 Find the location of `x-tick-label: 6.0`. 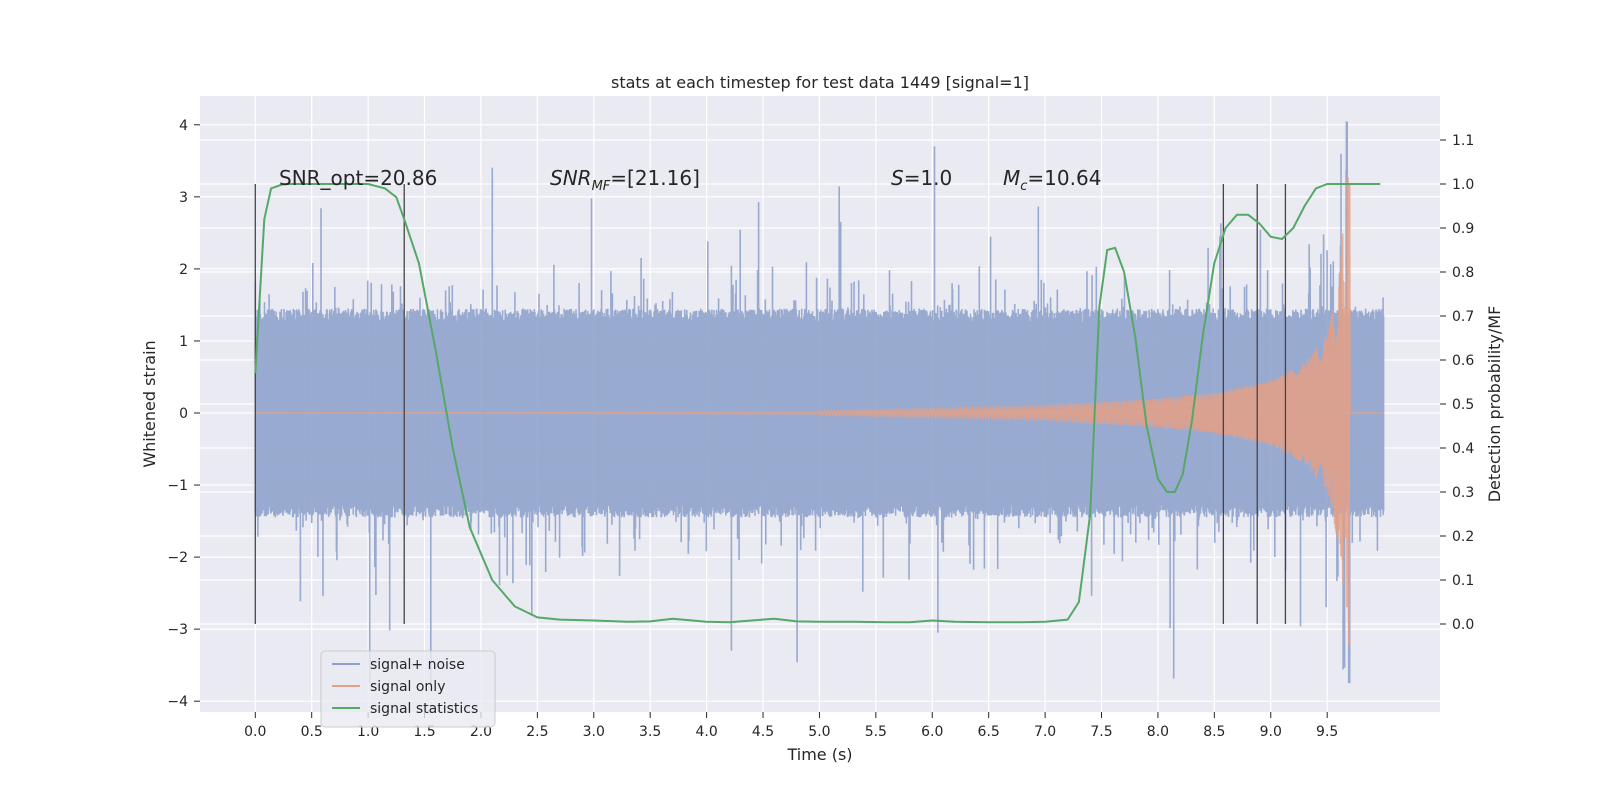

x-tick-label: 6.0 is located at coordinates (932, 732).